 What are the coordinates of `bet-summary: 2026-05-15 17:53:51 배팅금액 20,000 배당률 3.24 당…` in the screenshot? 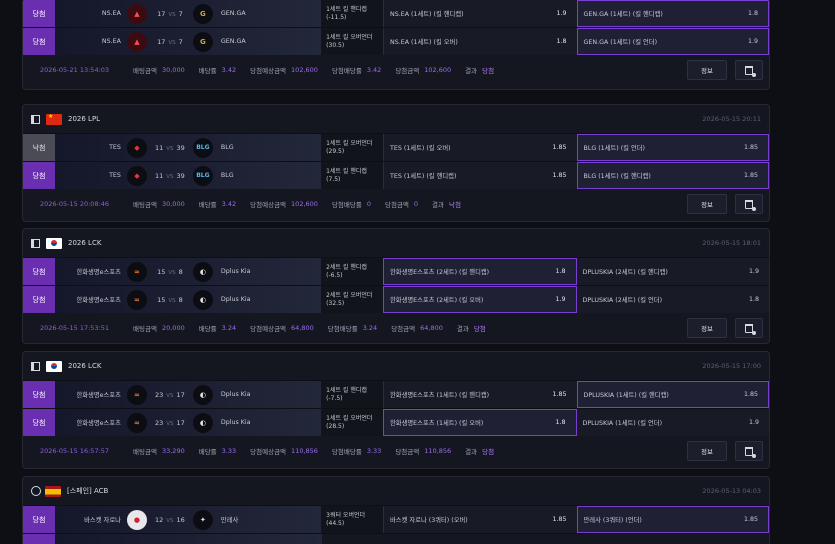 It's located at (396, 328).